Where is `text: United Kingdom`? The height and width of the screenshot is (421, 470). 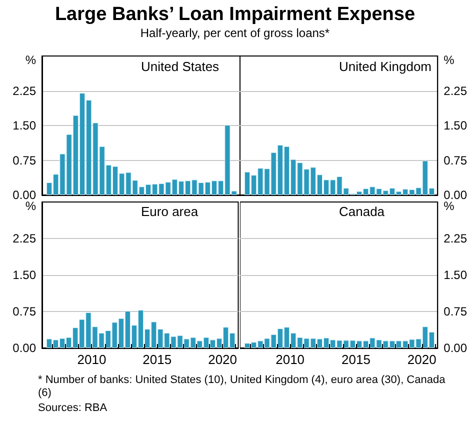 text: United Kingdom is located at coordinates (385, 66).